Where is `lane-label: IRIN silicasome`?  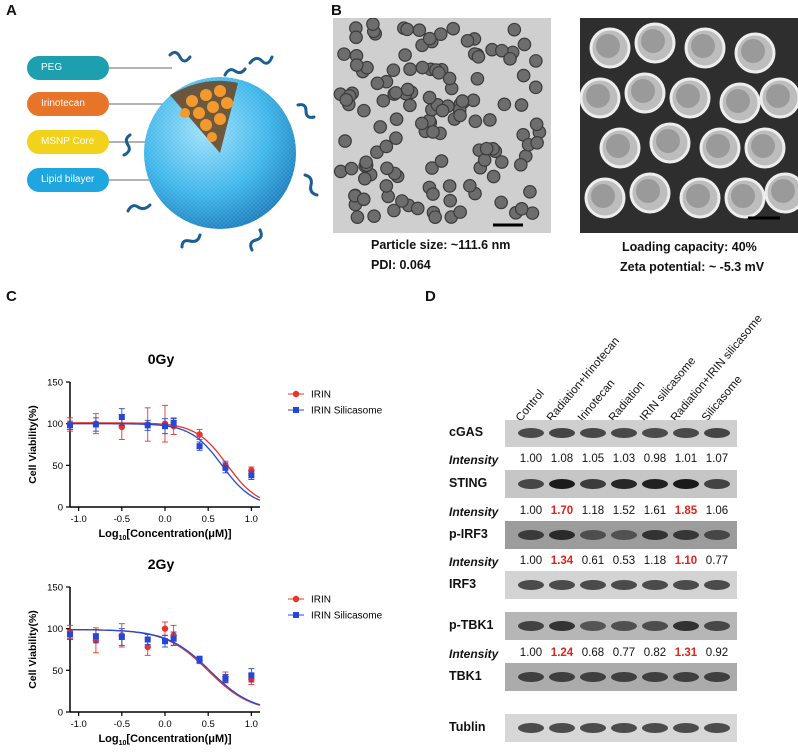 lane-label: IRIN silicasome is located at coordinates (668, 389).